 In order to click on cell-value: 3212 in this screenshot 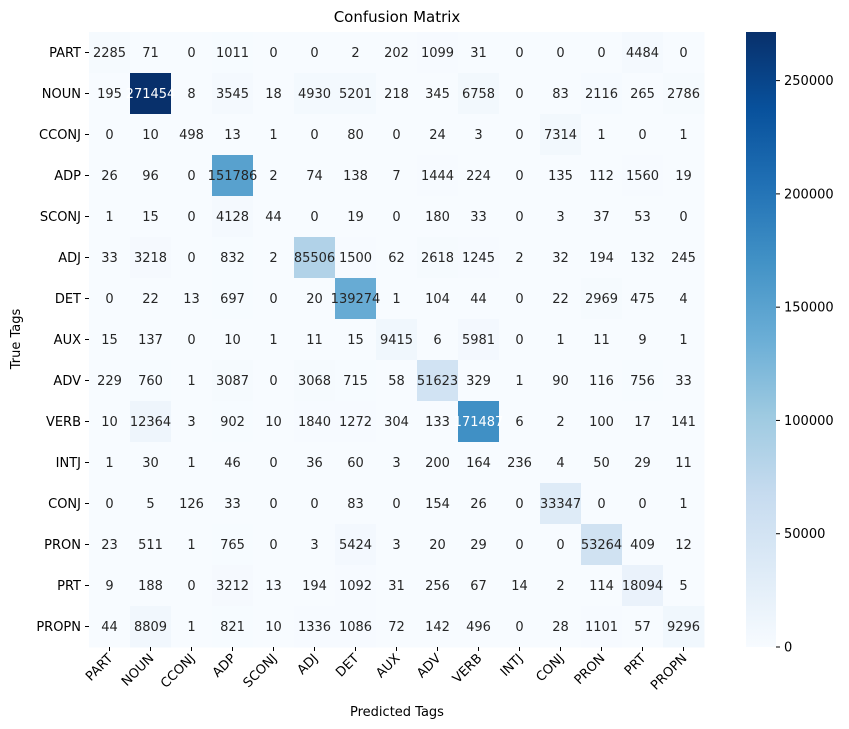, I will do `click(232, 586)`.